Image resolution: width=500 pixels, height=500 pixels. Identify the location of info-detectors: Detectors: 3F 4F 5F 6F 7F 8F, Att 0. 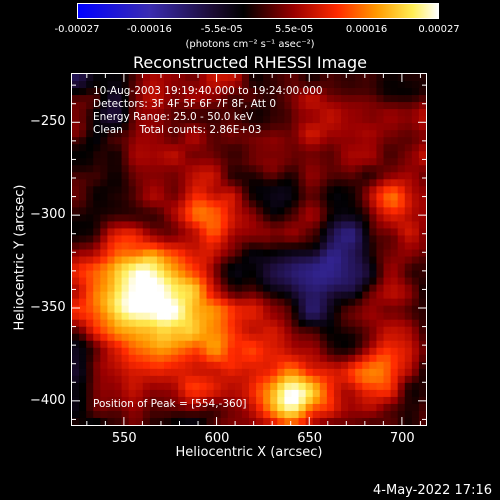
(185, 104).